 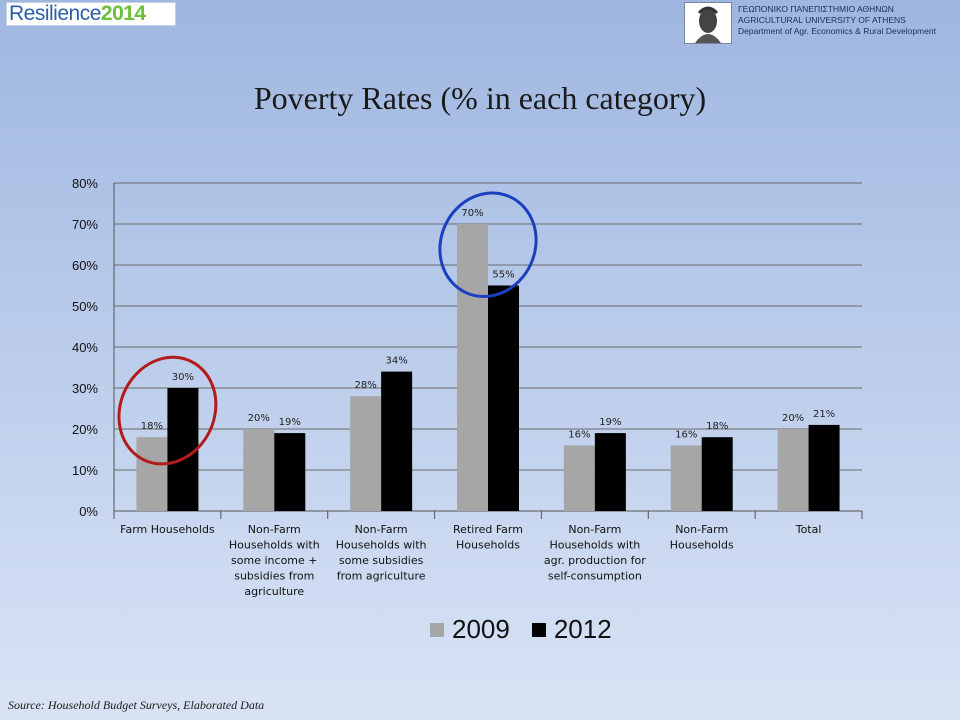 I want to click on university-line-greek: ΓΕΩΠΟΝΙΚΟ ΠΑΝΕΠΙΣΤΗΜΙΟ ΑΘΗΝΩΝ, so click(x=816, y=9).